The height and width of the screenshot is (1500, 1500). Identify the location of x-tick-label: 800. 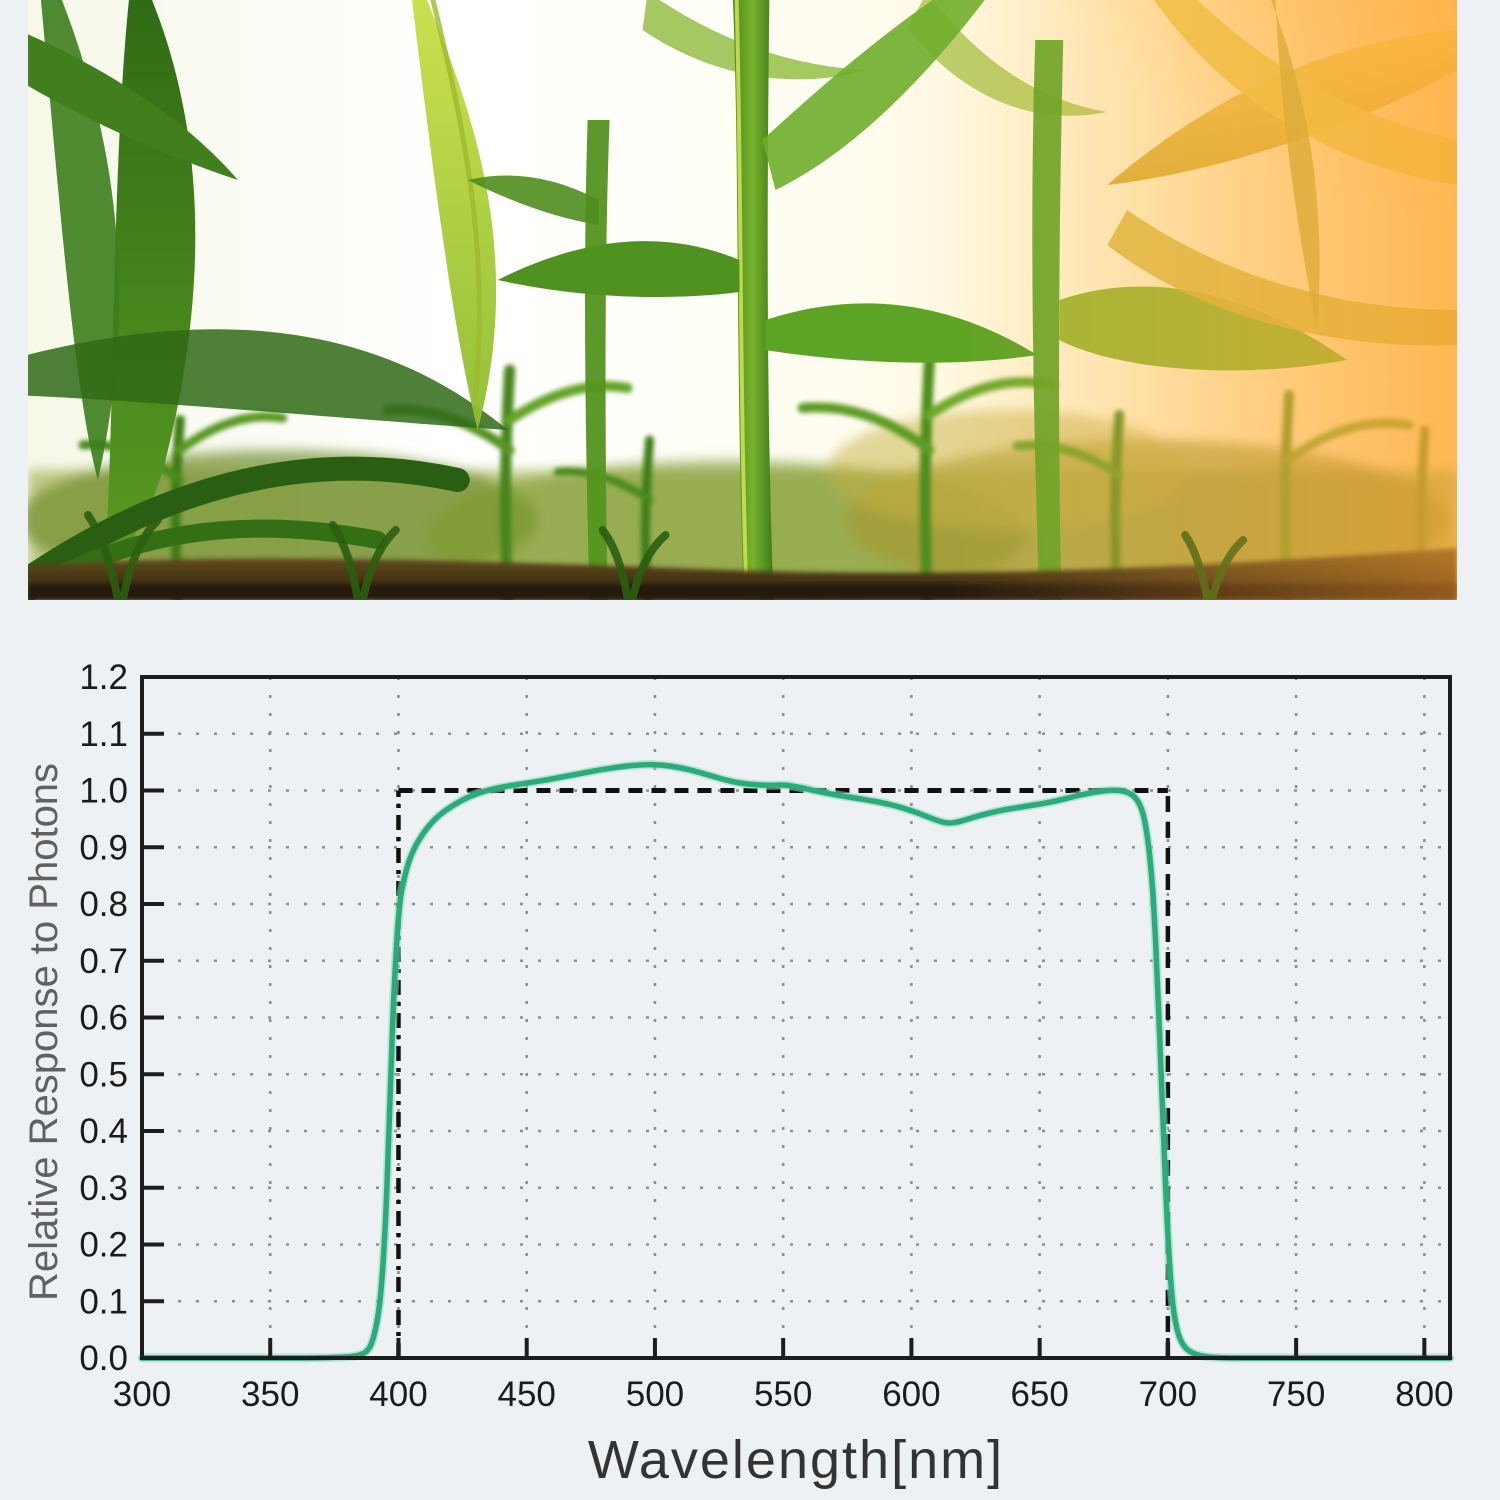
(1424, 1394).